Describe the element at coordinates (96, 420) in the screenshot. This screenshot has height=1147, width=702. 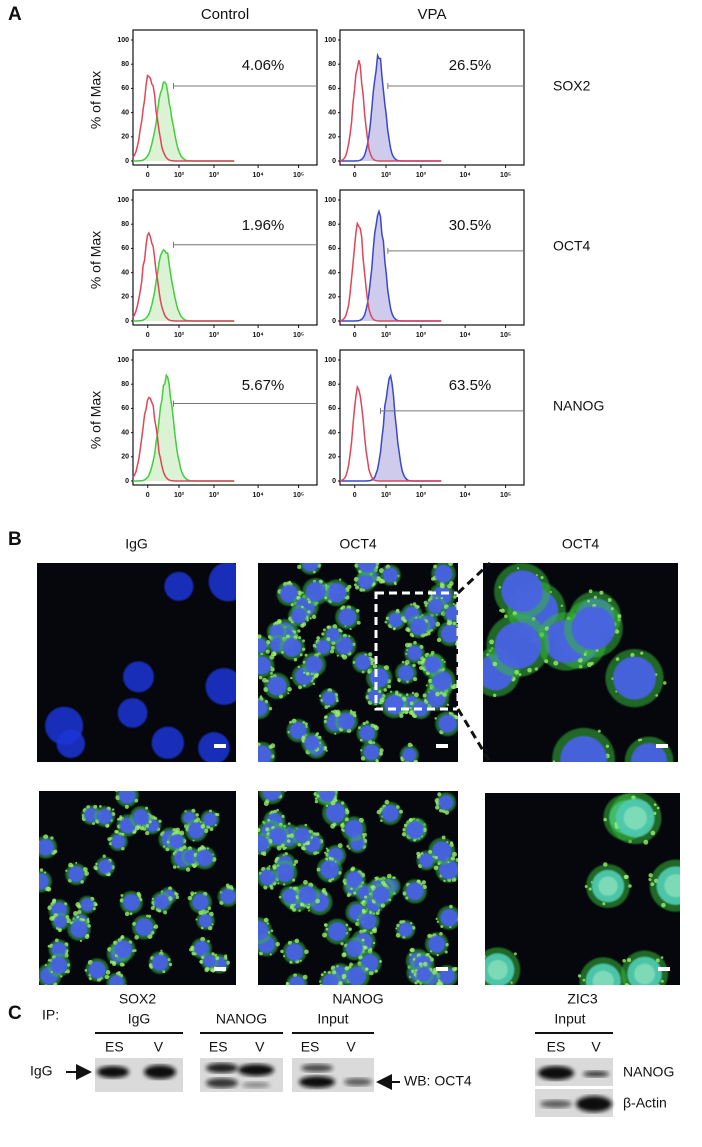
I see `y-axis-label: % of Max` at that location.